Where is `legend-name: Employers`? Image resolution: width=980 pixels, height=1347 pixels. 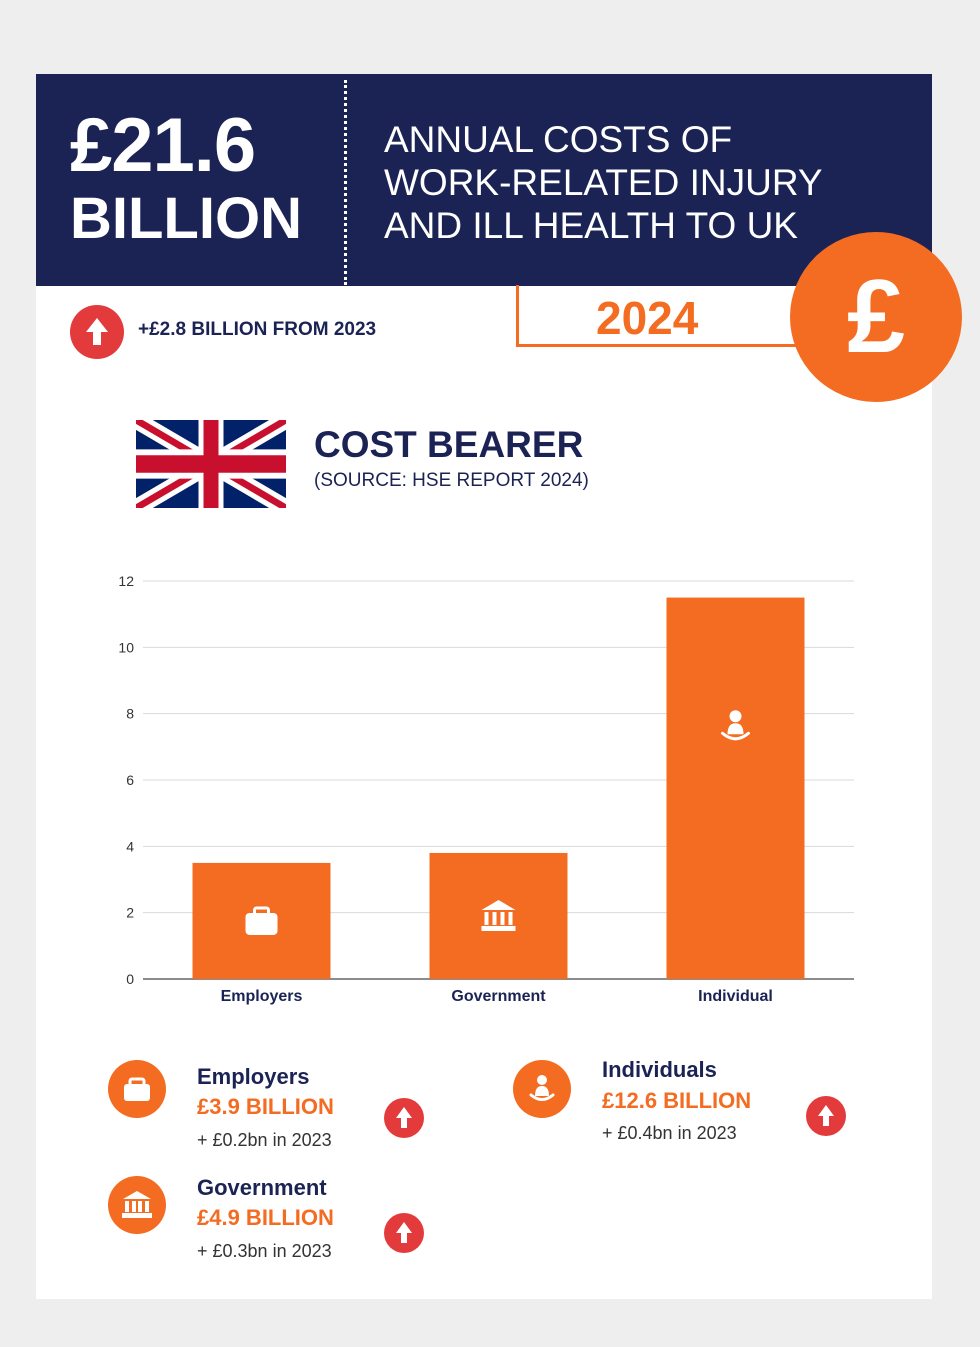
legend-name: Employers is located at coordinates (253, 1076).